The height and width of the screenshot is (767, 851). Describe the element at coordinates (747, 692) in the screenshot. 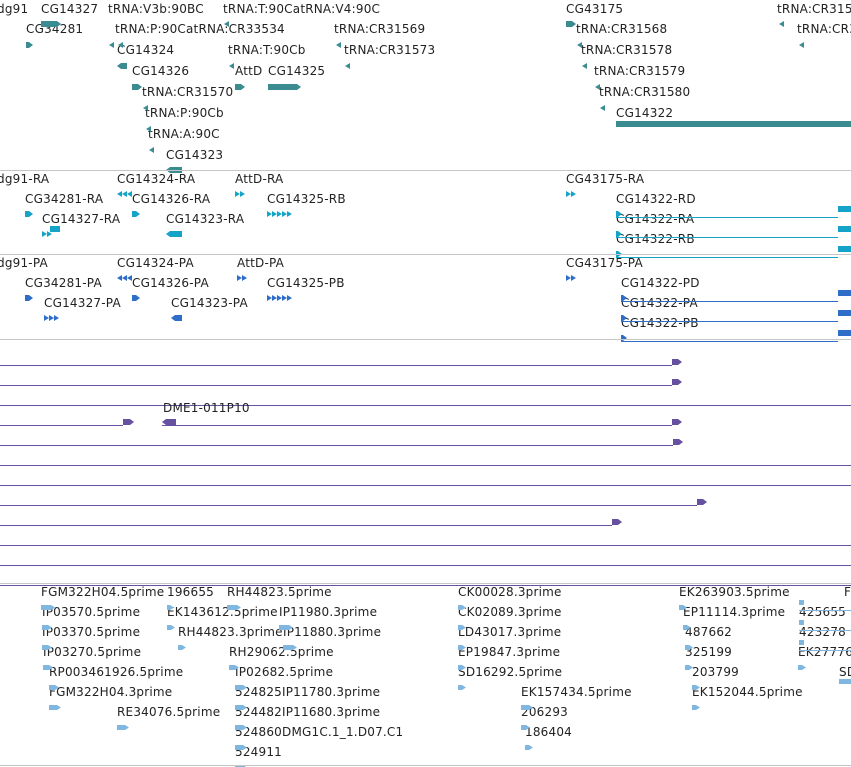

I see `feature-label: EK152044.5prime` at that location.